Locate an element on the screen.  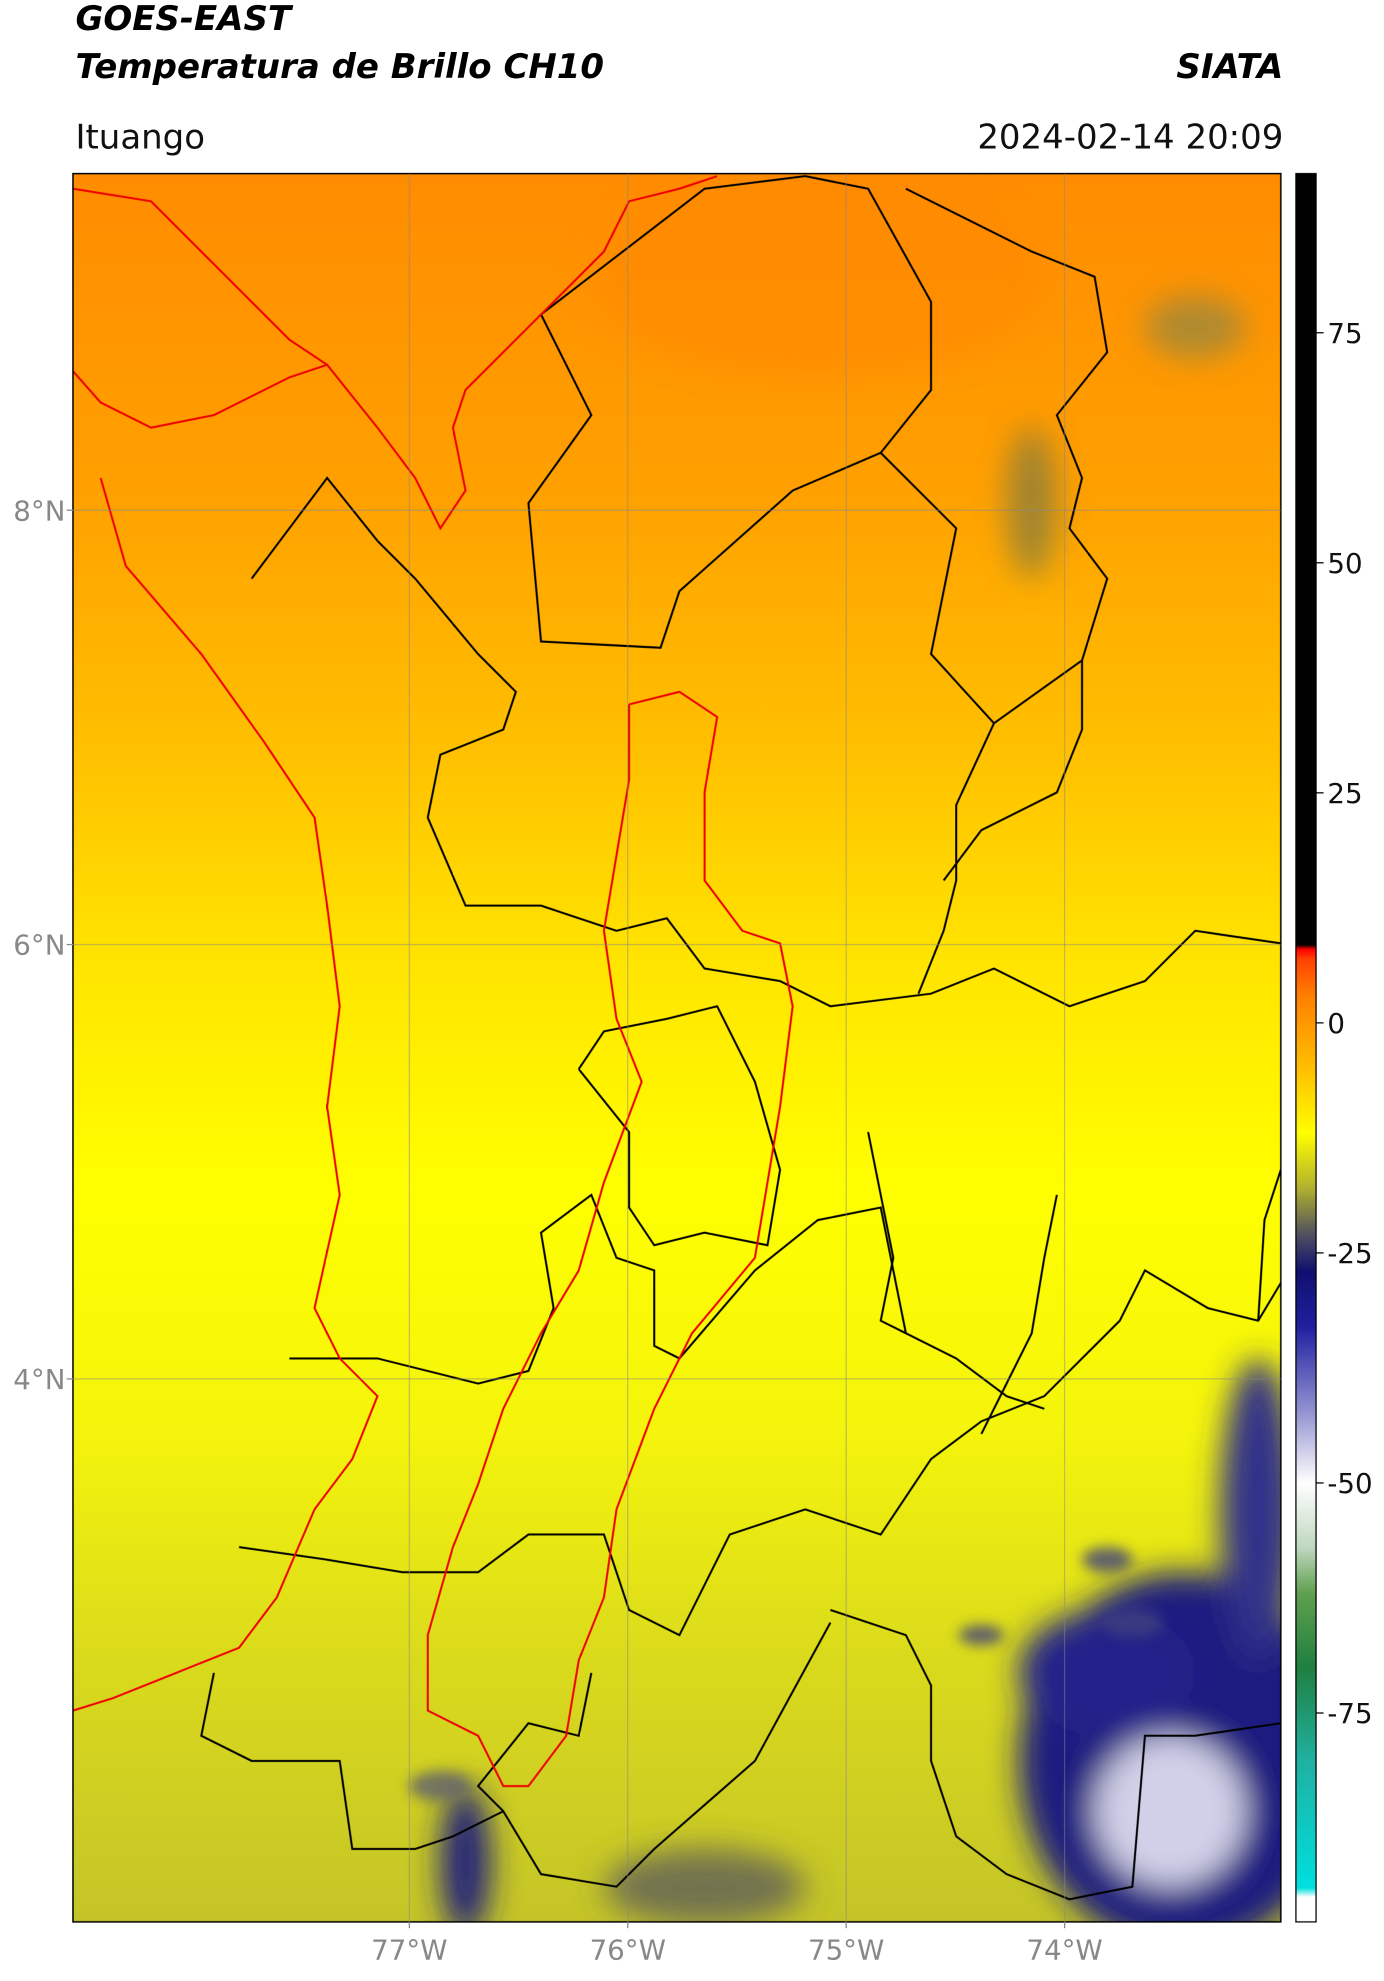
x-tick-label: 76°W is located at coordinates (628, 1950).